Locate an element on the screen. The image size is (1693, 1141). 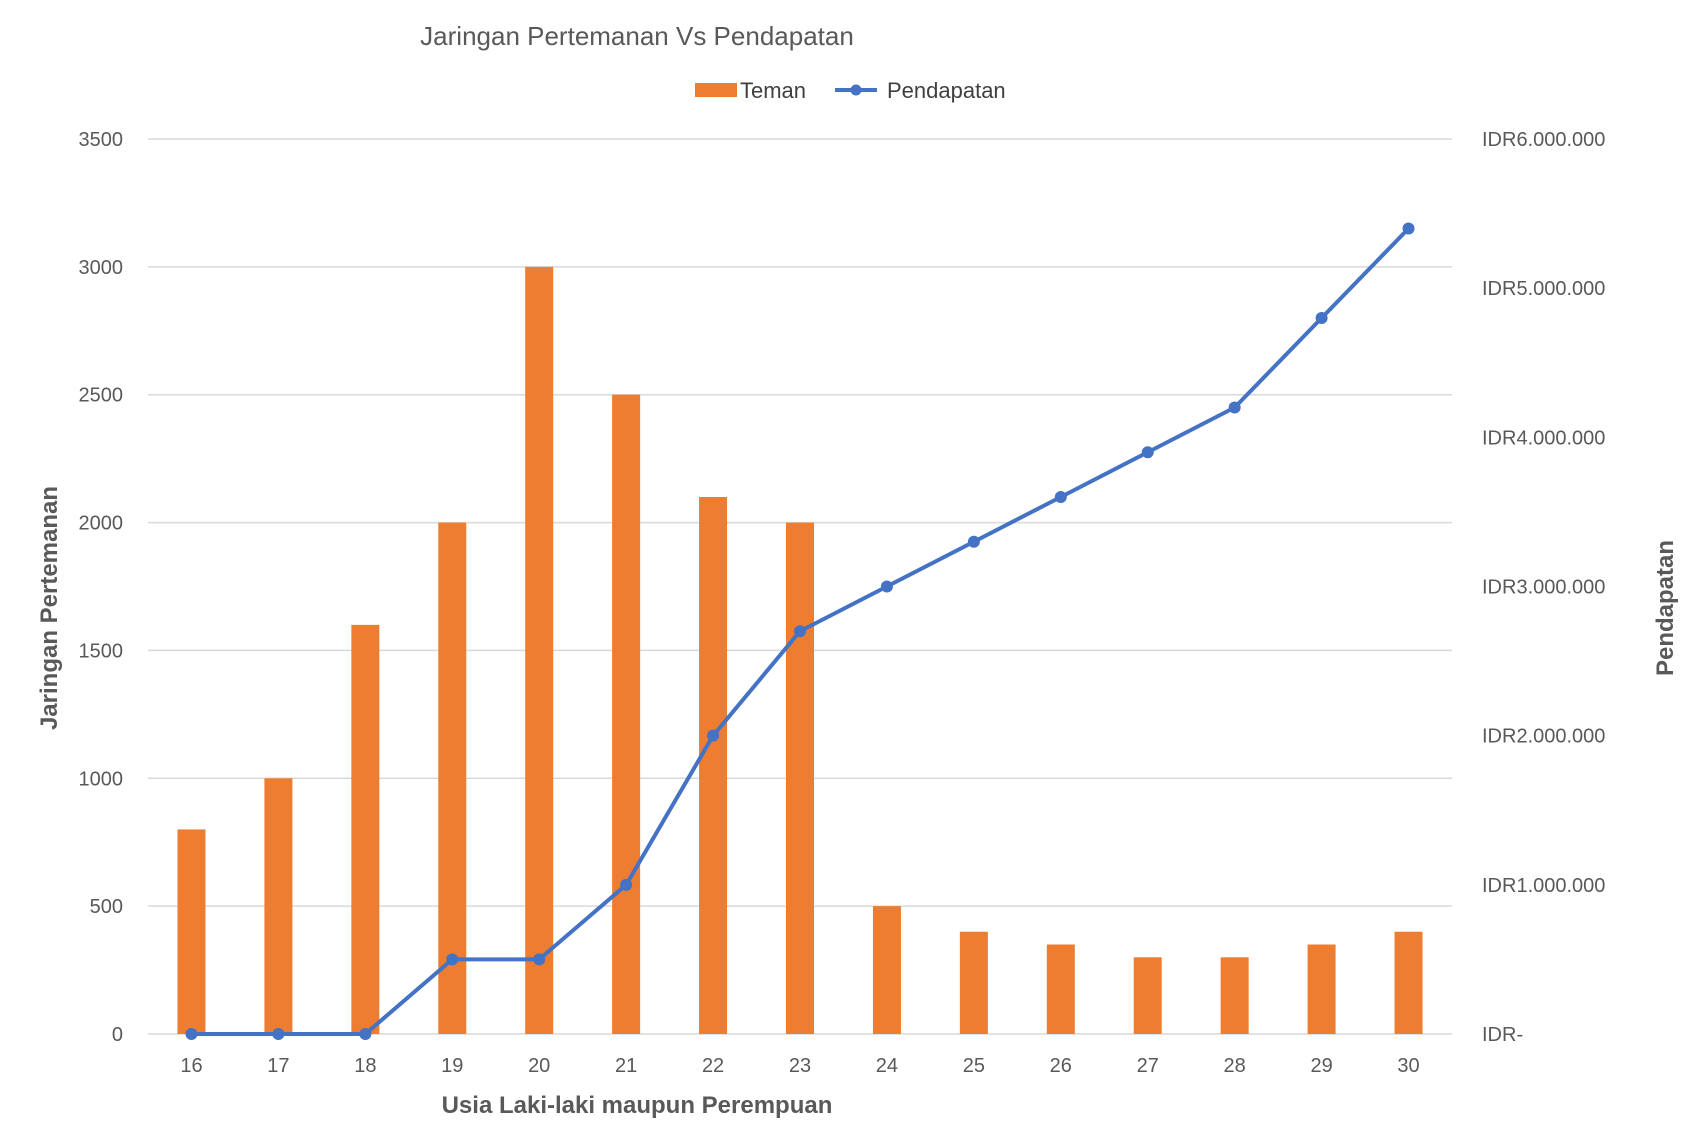
legend-label-pendapatan: Pendapatan is located at coordinates (946, 90).